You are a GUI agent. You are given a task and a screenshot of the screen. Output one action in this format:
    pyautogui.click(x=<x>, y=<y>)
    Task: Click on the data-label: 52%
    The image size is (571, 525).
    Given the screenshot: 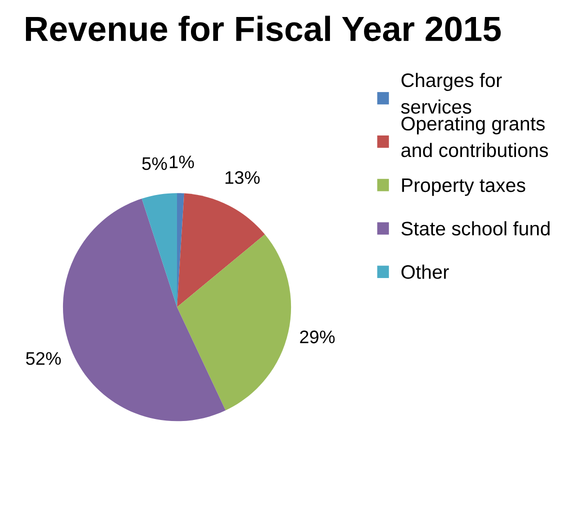 What is the action you would take?
    pyautogui.click(x=43, y=358)
    